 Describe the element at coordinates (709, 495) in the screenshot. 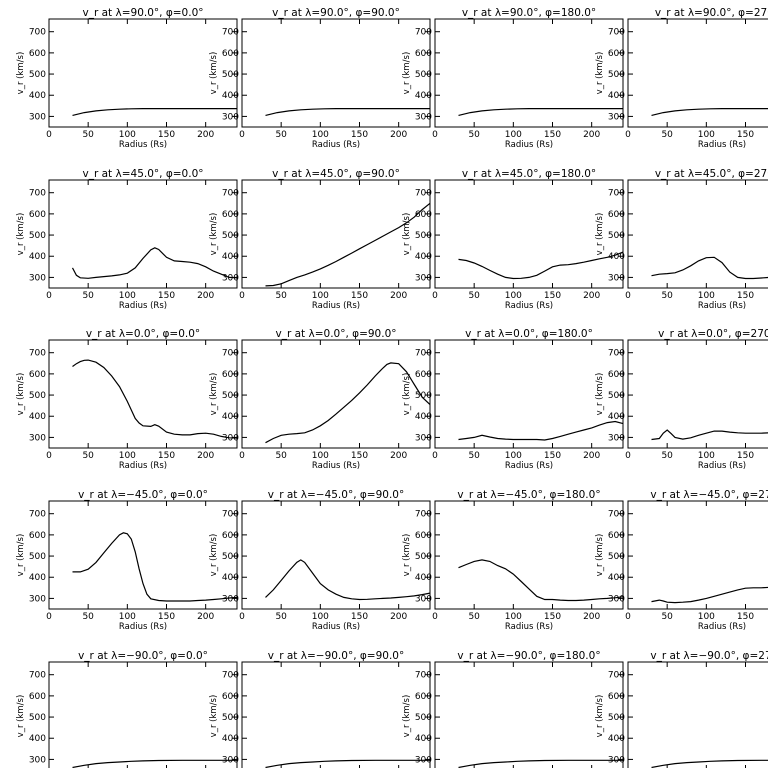

I see `panel-title: v_r at λ=−45.0°, φ=270.0°` at that location.